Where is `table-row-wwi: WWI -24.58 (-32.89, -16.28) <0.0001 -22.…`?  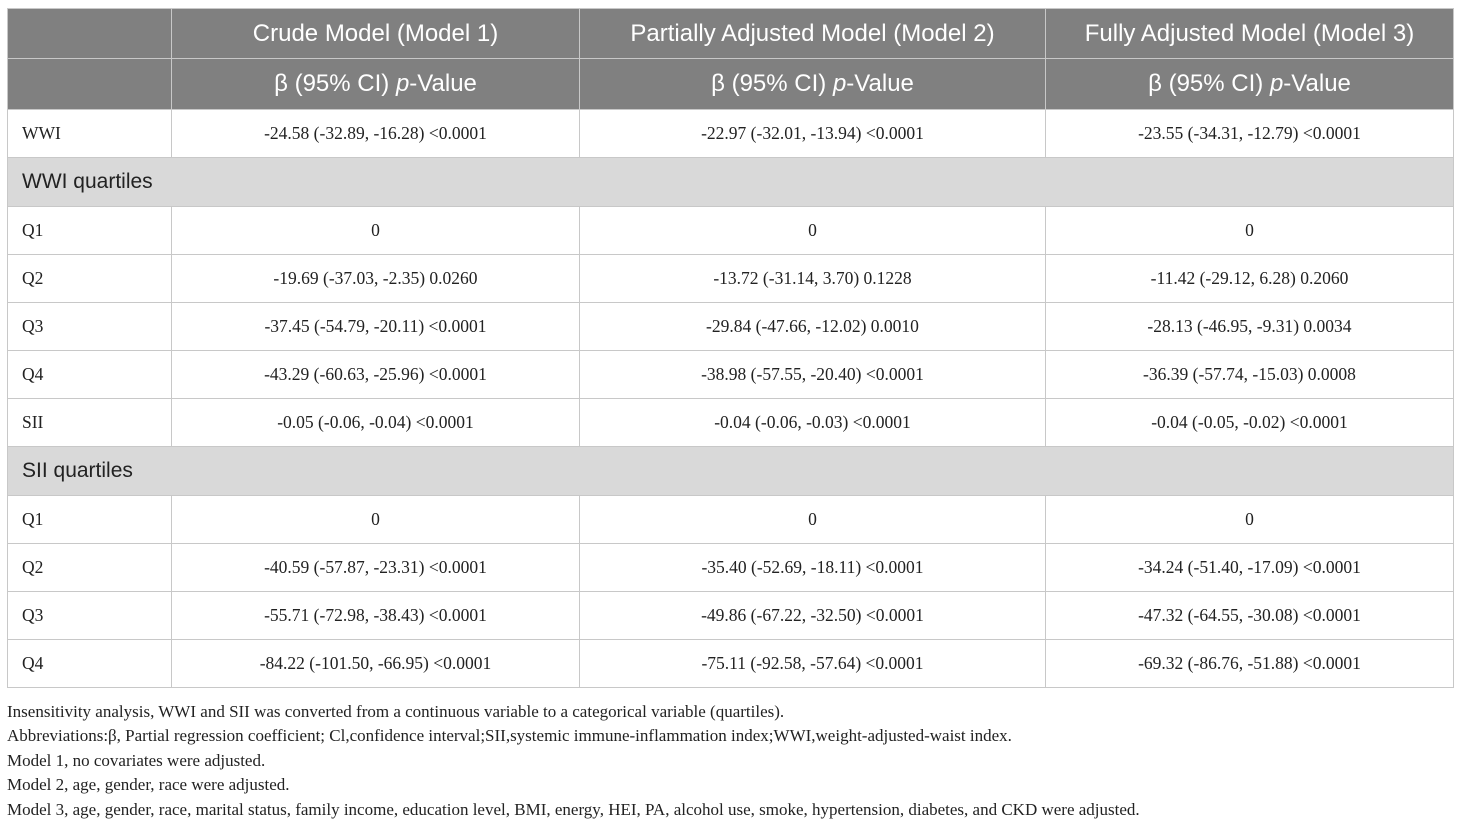
table-row-wwi: WWI -24.58 (-32.89, -16.28) <0.0001 -22.… is located at coordinates (730, 133).